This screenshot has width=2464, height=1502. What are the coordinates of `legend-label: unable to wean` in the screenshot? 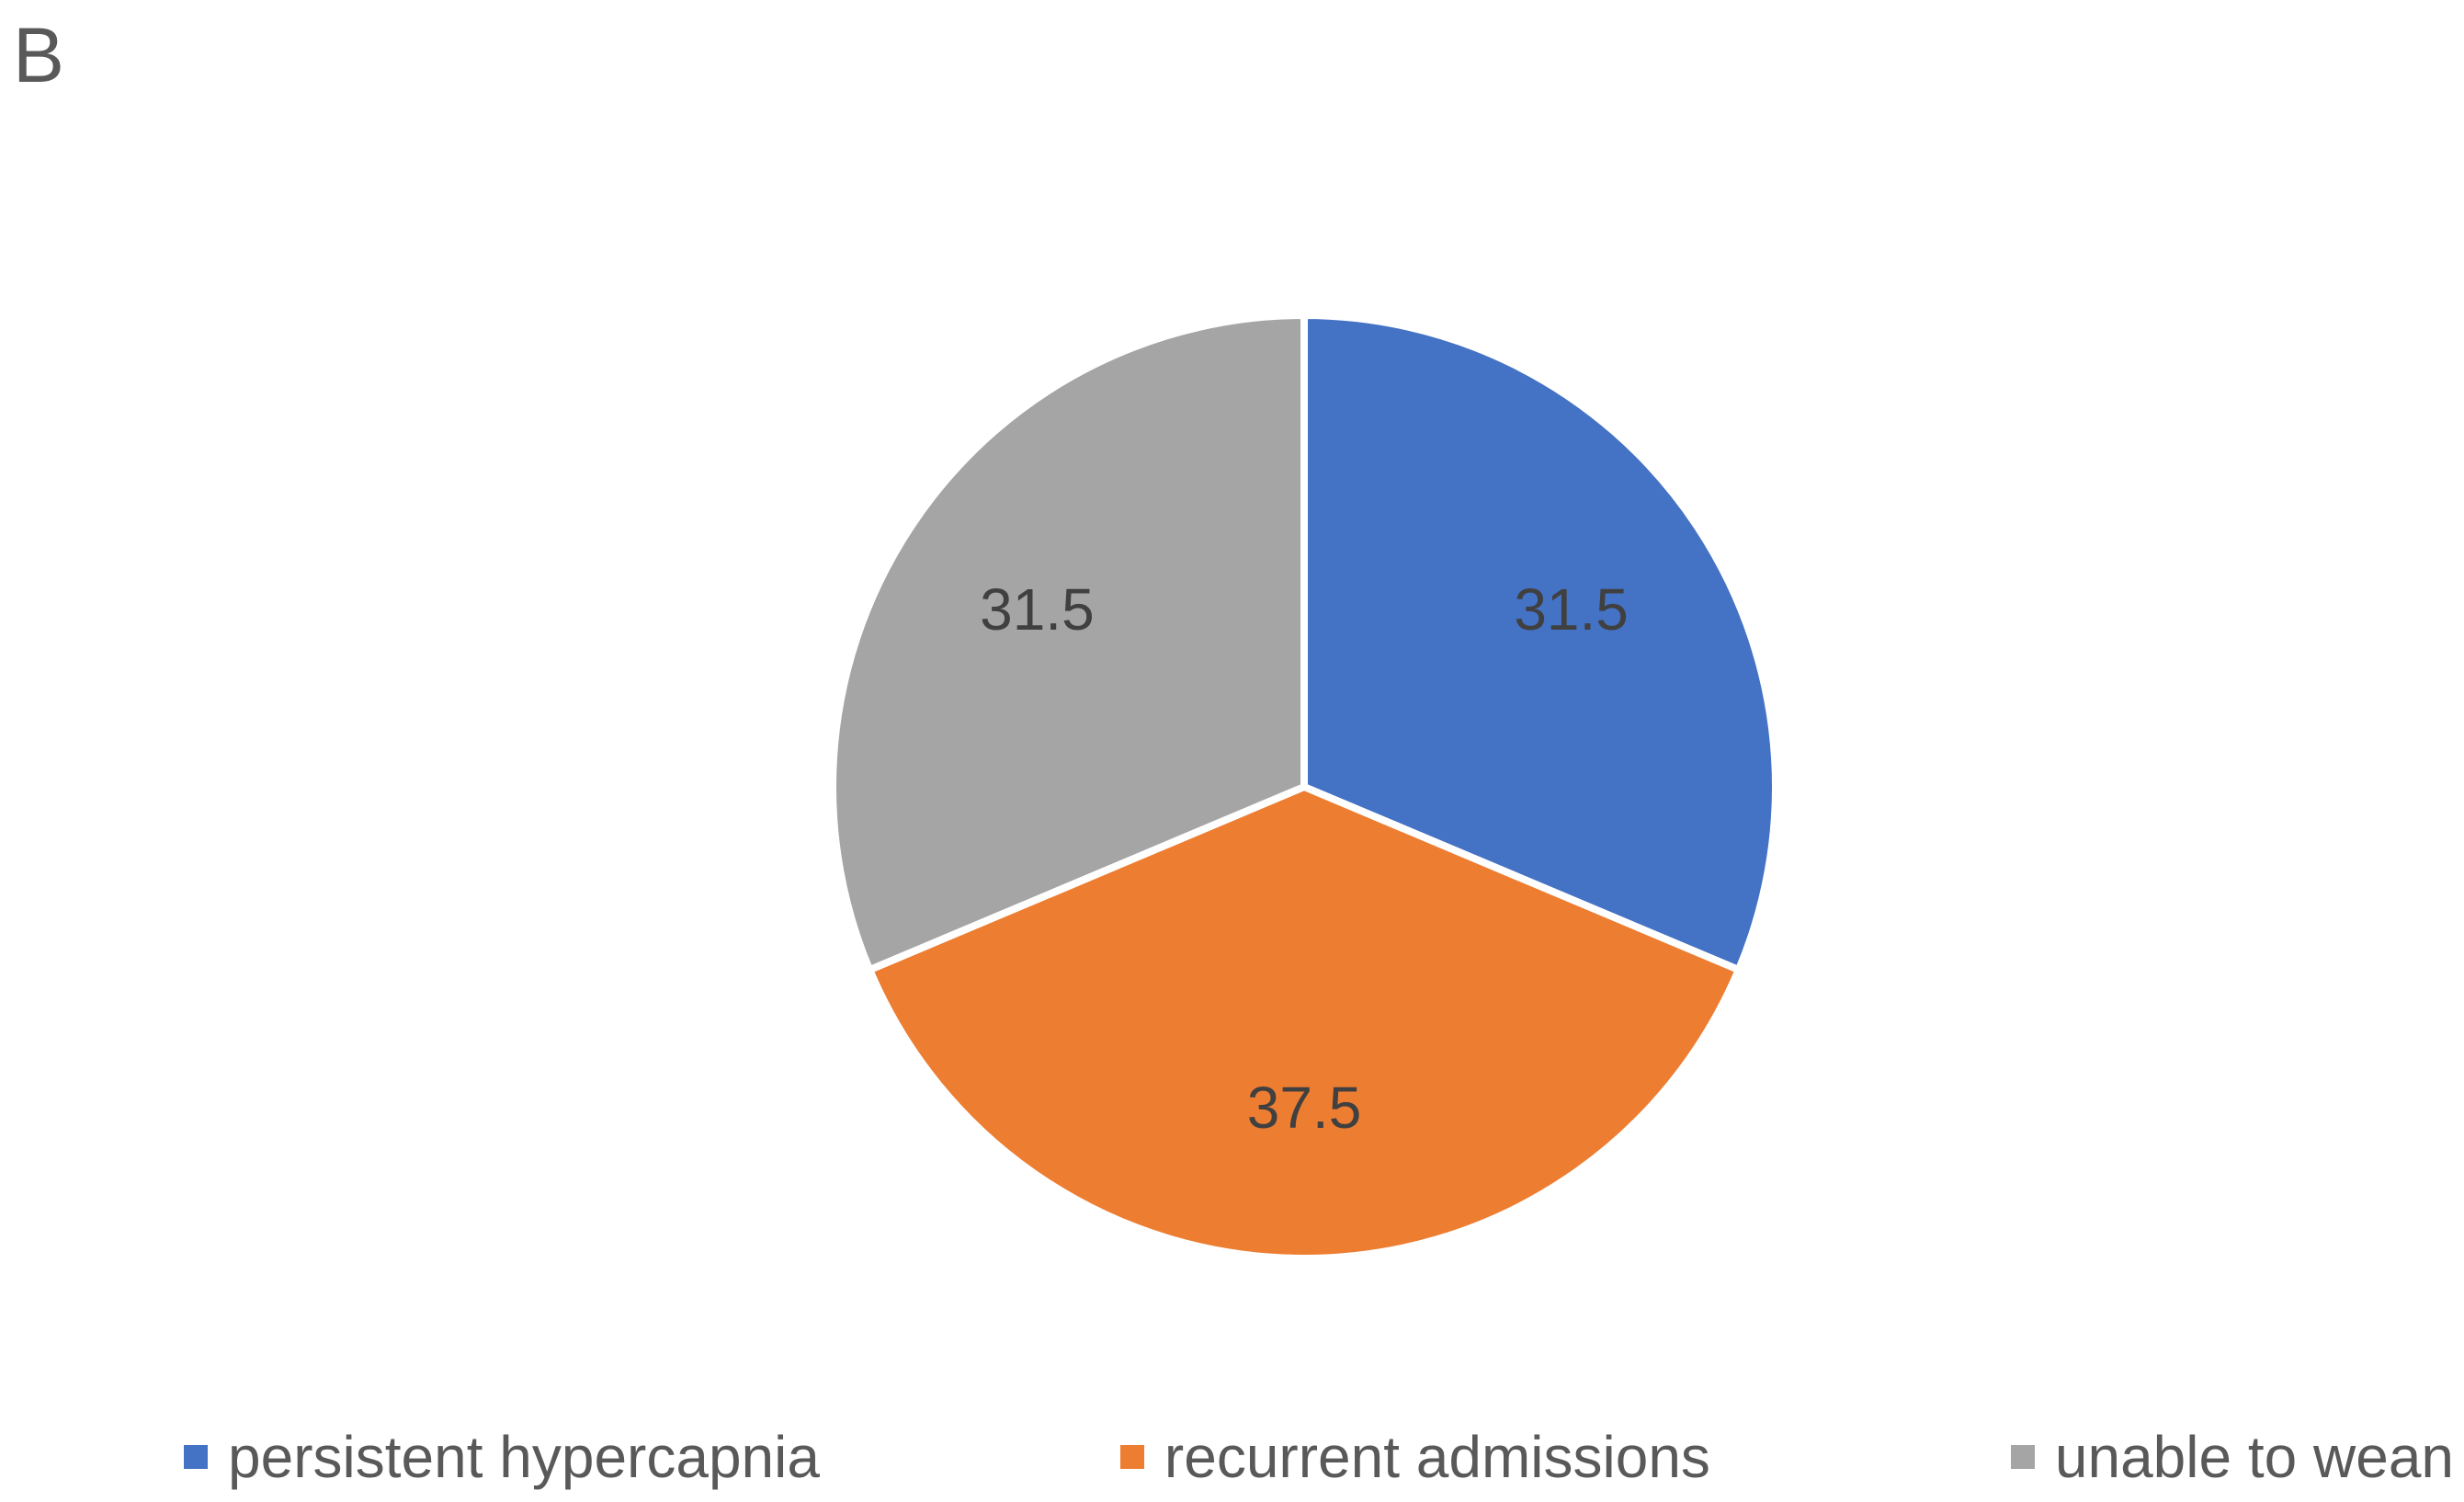 It's located at (2254, 1457).